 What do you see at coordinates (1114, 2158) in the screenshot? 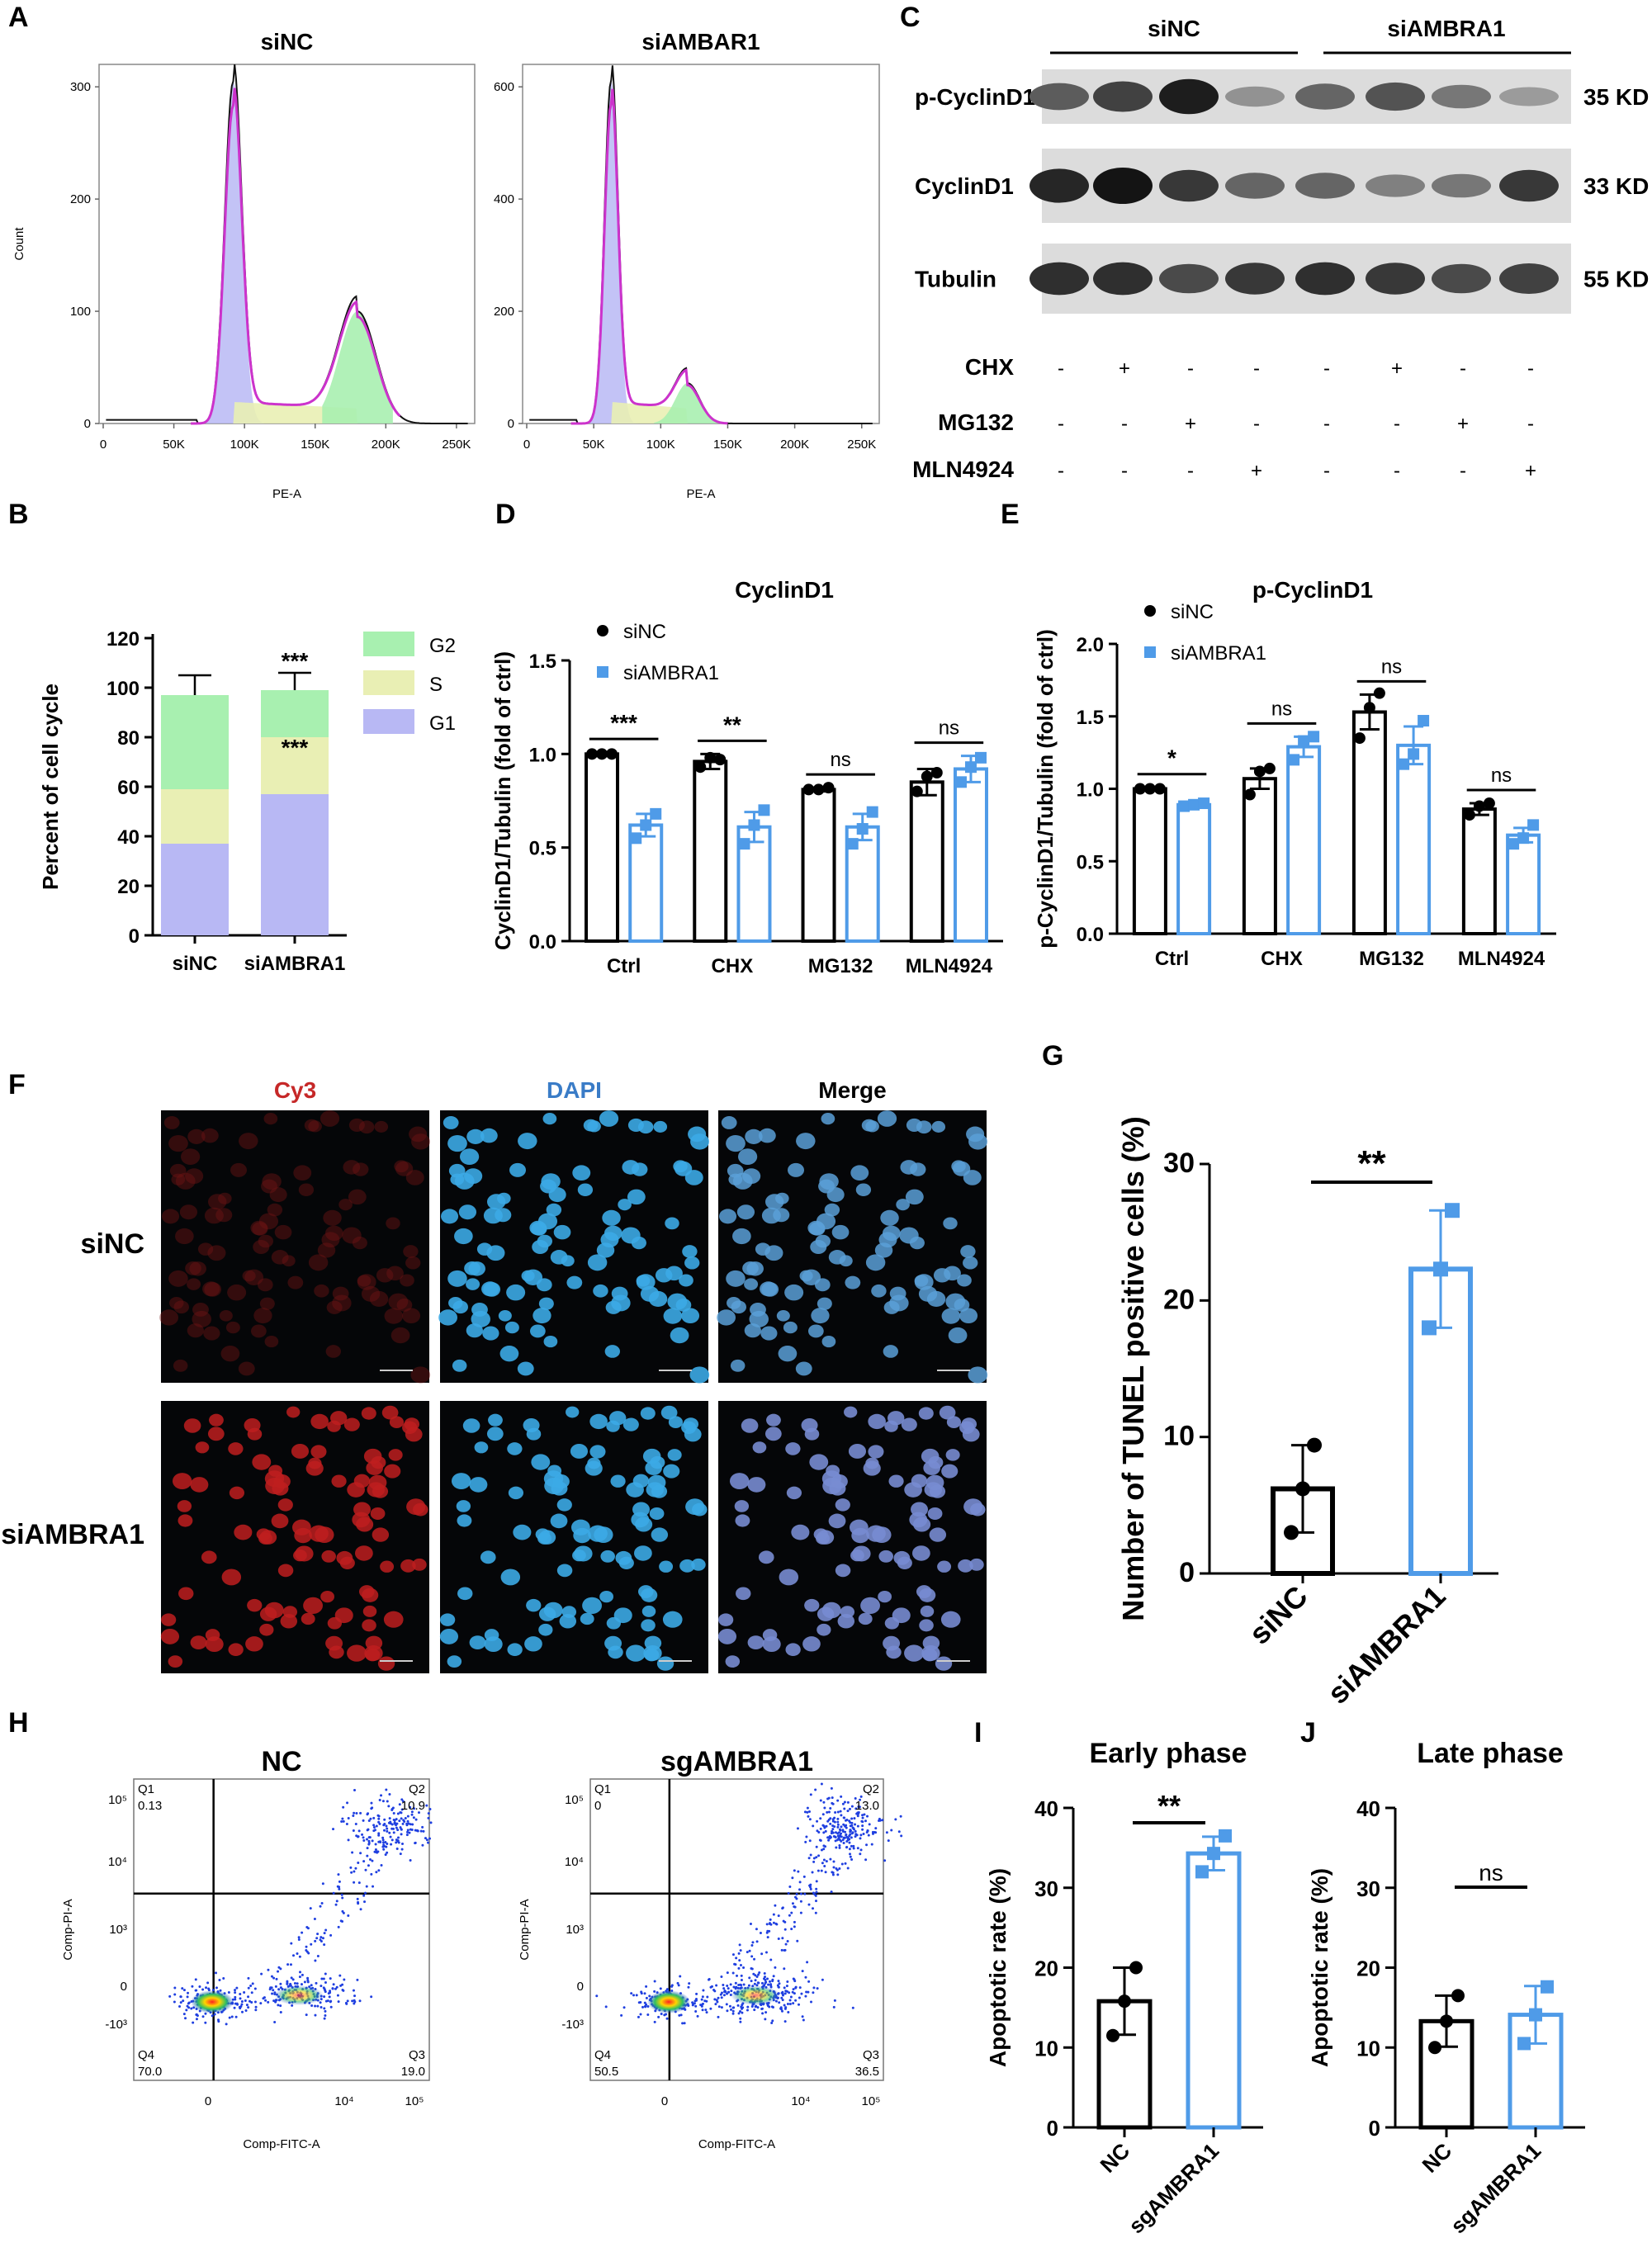
I see `x-tick-label: NC` at bounding box center [1114, 2158].